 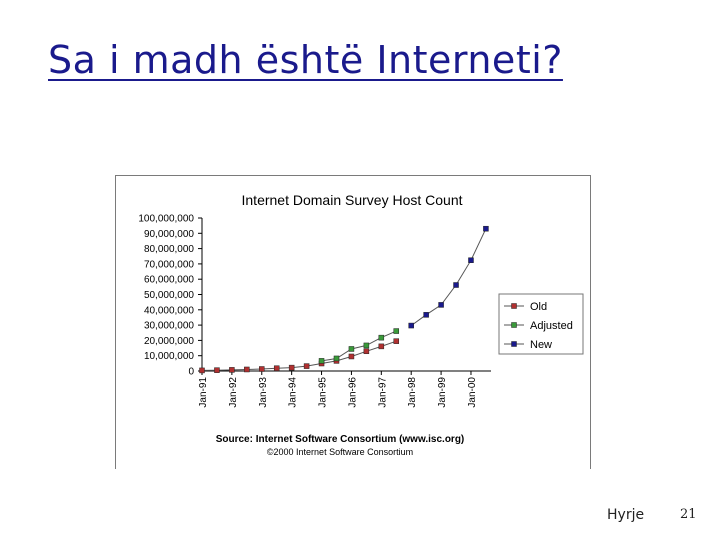 What do you see at coordinates (352, 200) in the screenshot?
I see `chart-title: Internet Domain Survey Host Count` at bounding box center [352, 200].